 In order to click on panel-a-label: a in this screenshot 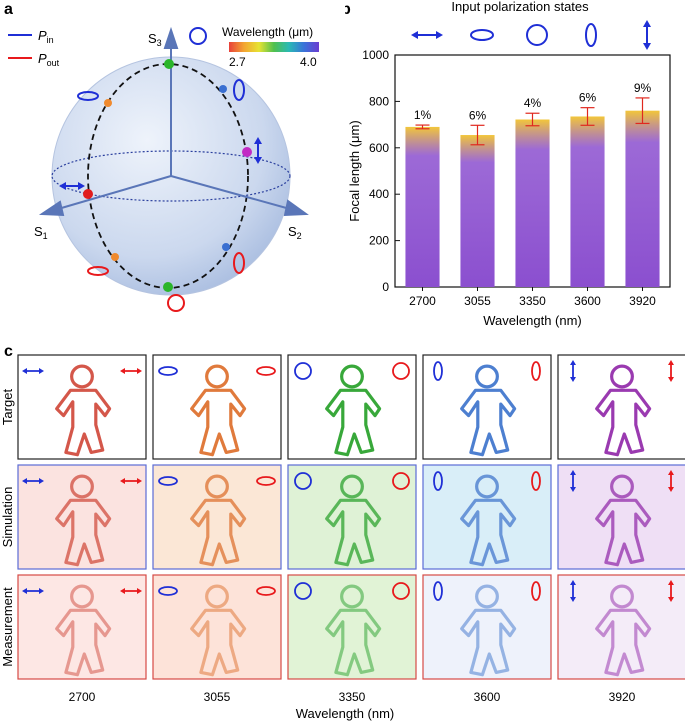, I will do `click(8, 9)`.